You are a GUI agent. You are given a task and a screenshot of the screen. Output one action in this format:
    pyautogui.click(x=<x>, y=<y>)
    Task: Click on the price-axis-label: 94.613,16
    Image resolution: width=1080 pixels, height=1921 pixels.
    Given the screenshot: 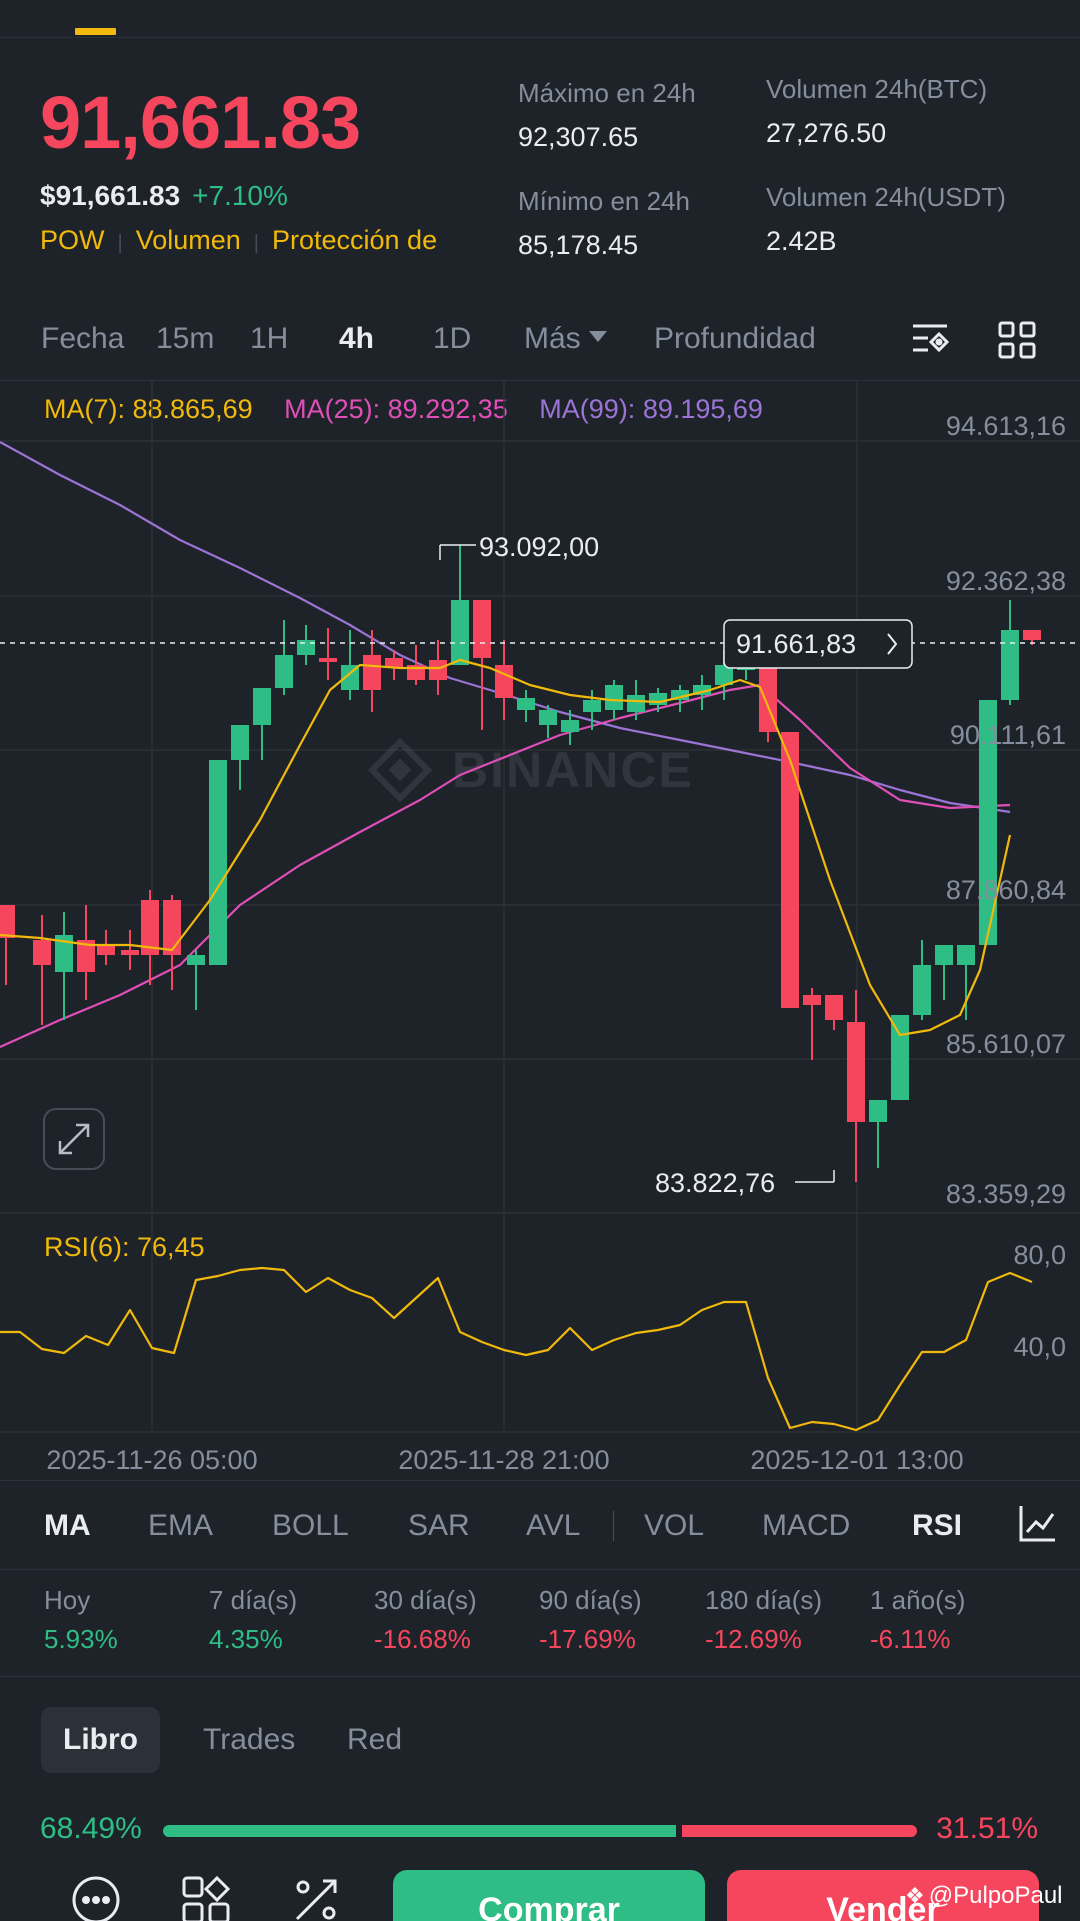 What is the action you would take?
    pyautogui.click(x=1006, y=426)
    